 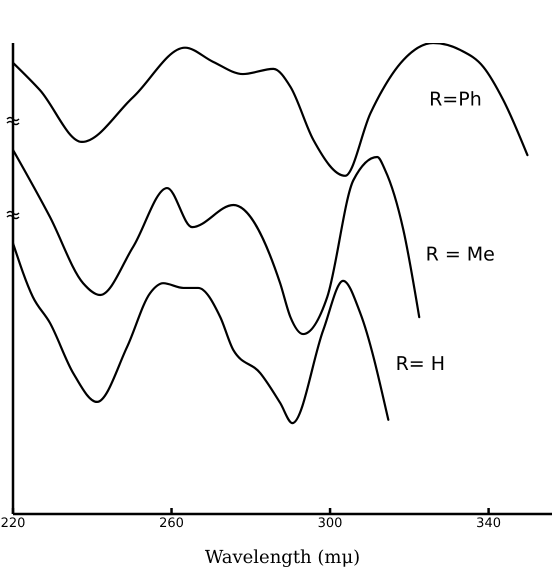 What do you see at coordinates (282, 557) in the screenshot?
I see `x-axis-title: Wavelength (mμ)` at bounding box center [282, 557].